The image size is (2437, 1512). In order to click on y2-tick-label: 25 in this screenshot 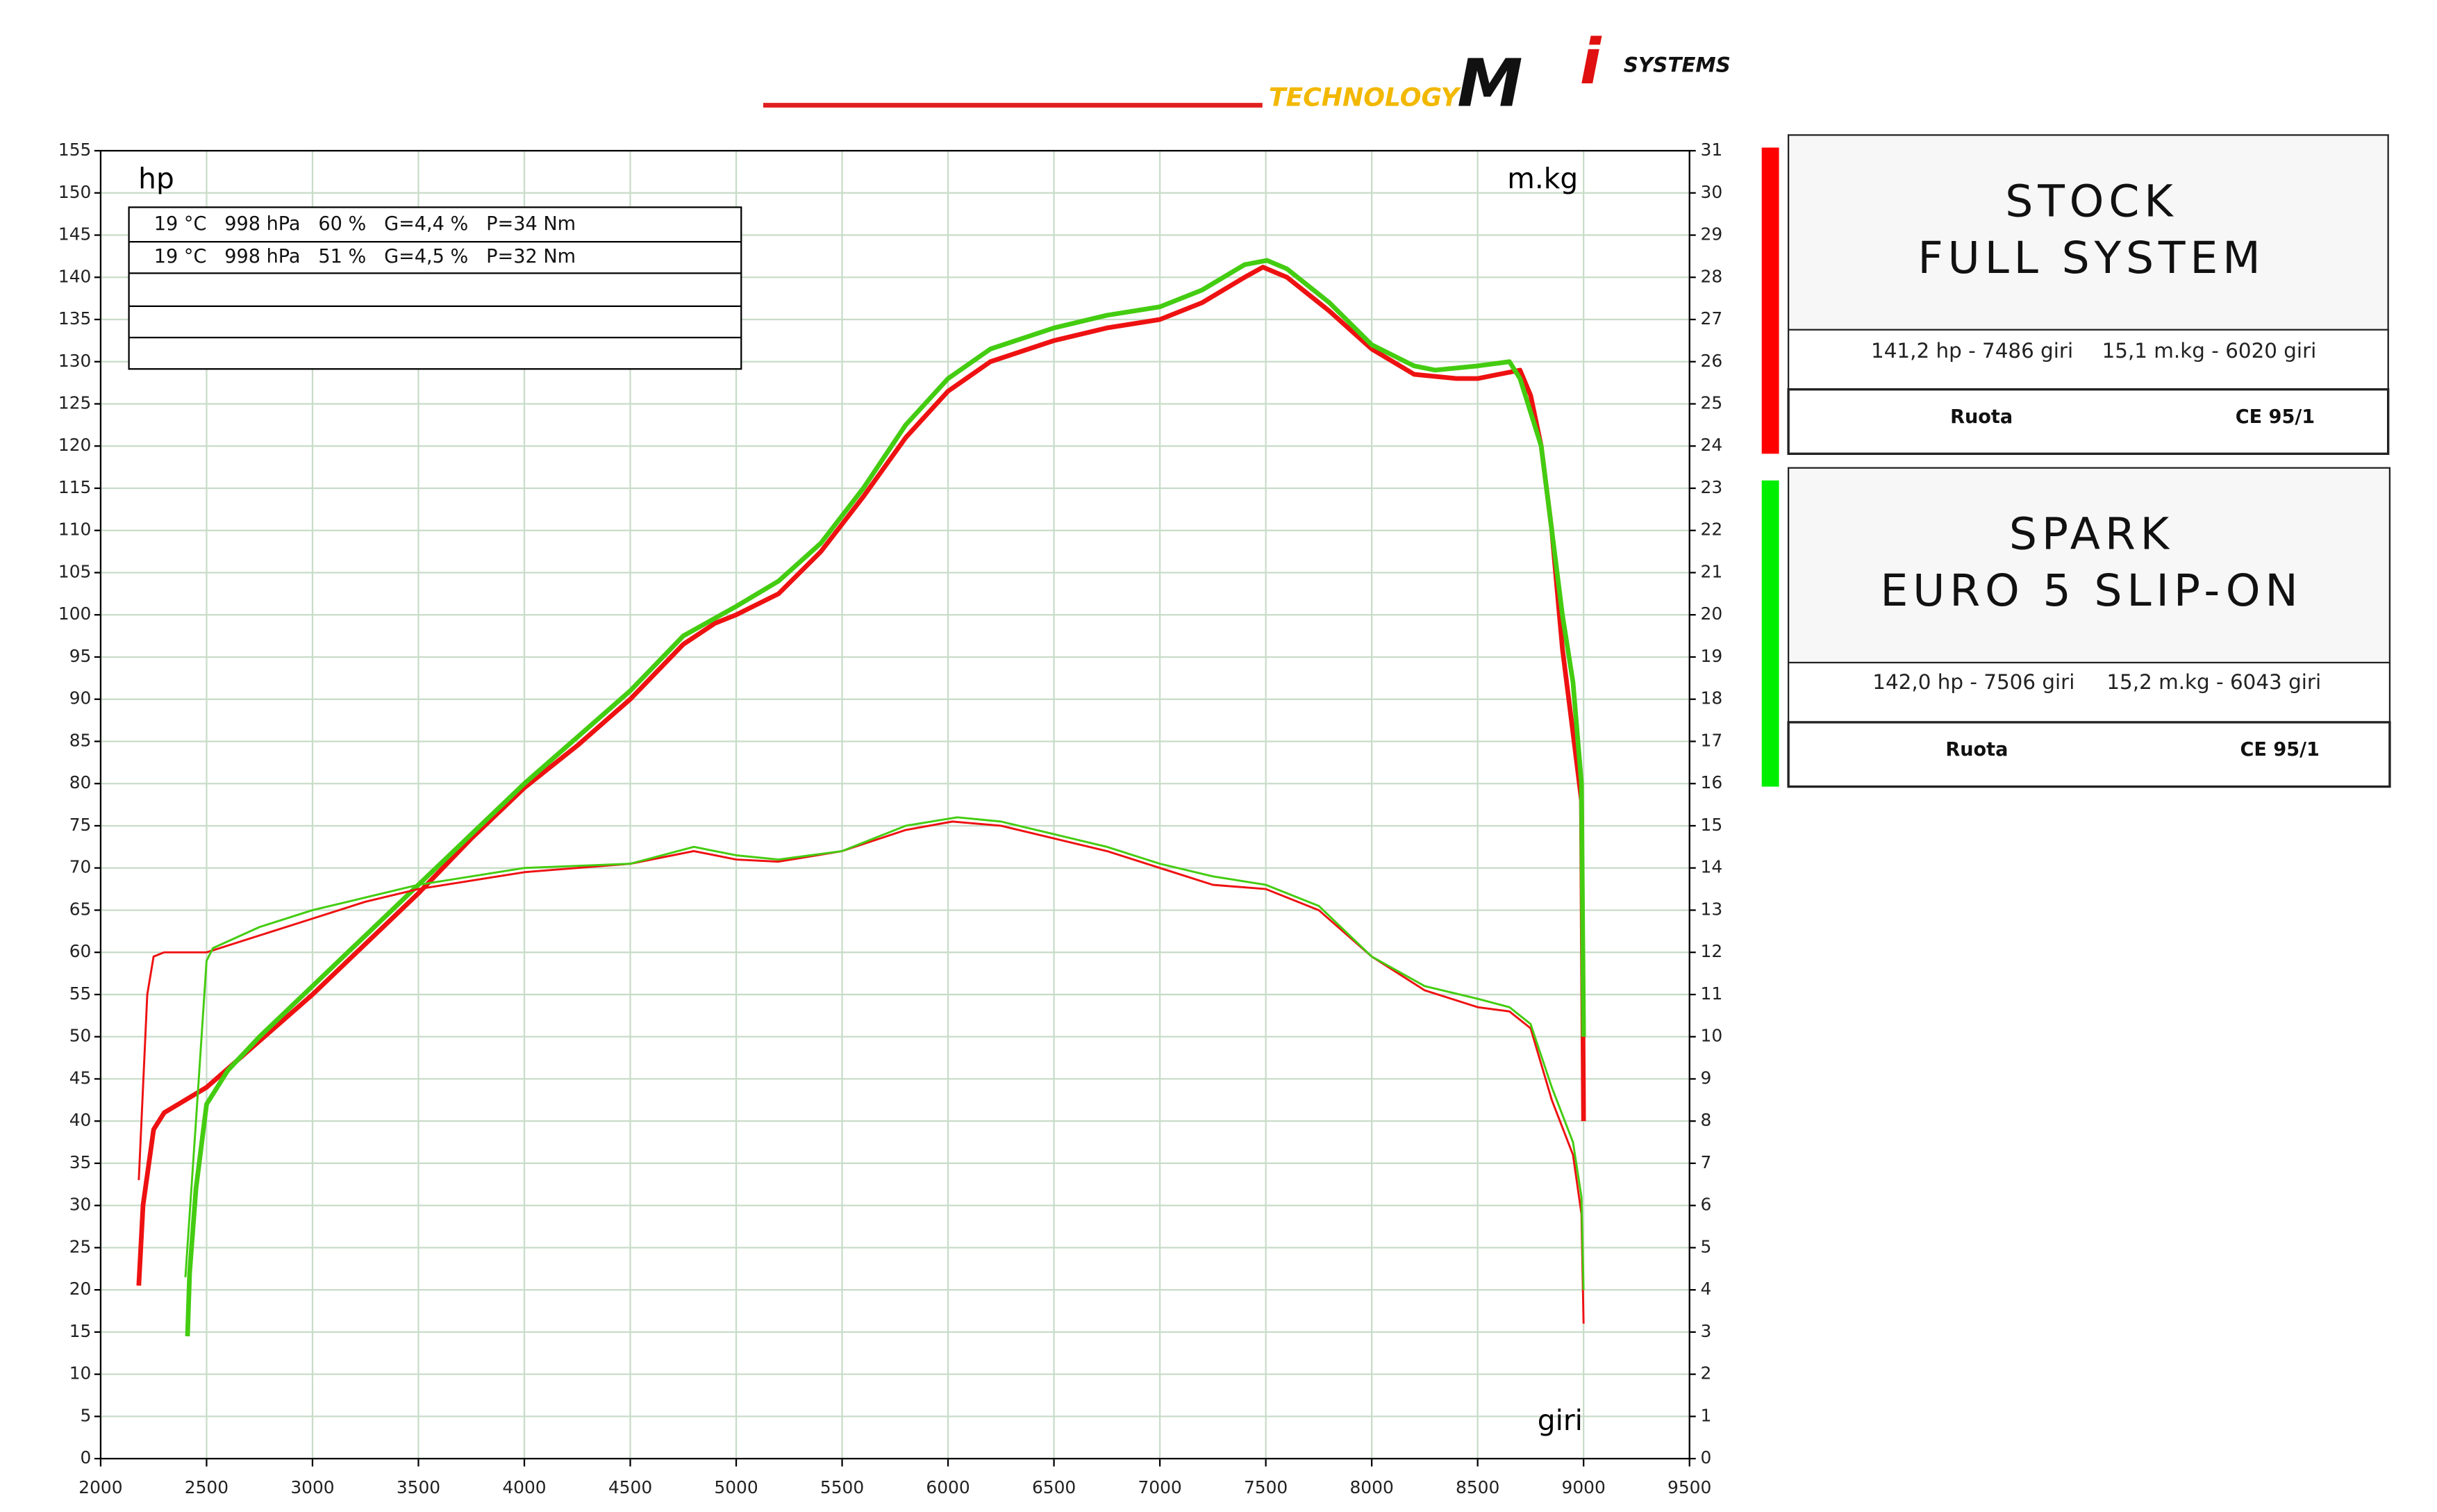, I will do `click(1712, 402)`.